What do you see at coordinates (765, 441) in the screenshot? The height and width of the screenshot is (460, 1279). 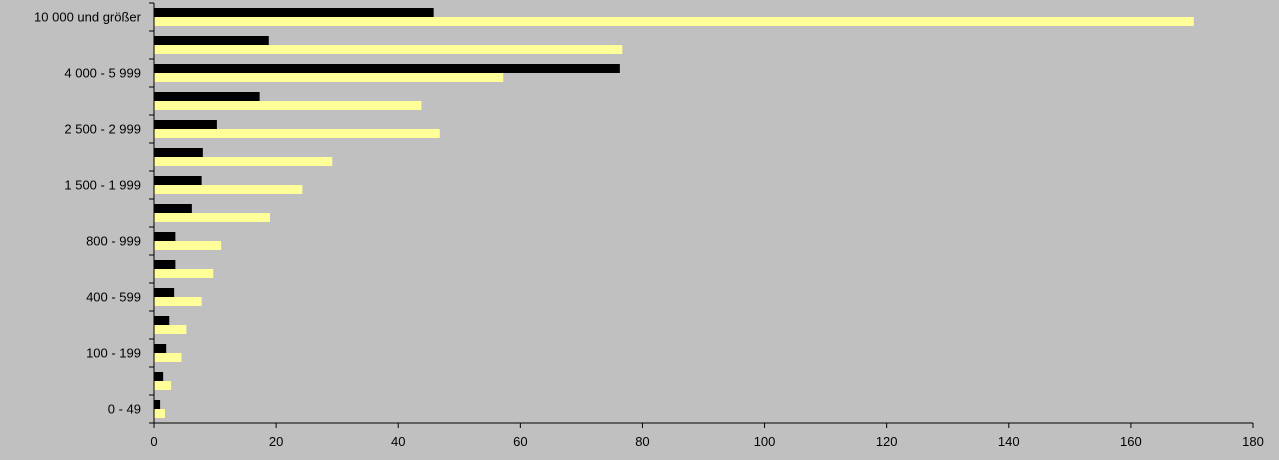 I see `x-tick-label: 100` at bounding box center [765, 441].